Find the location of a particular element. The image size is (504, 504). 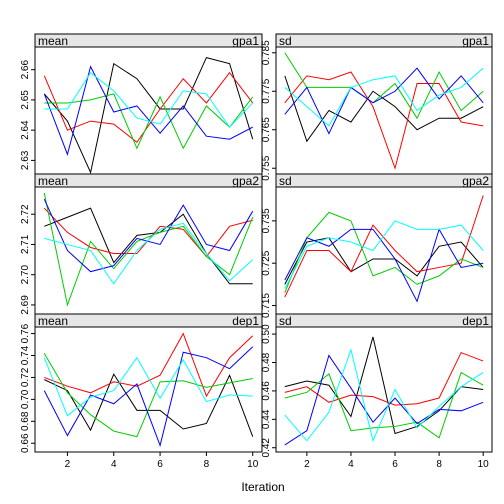

panel-mean-gpa2-y-tick-label-3: 2.72 is located at coordinates (25, 214).